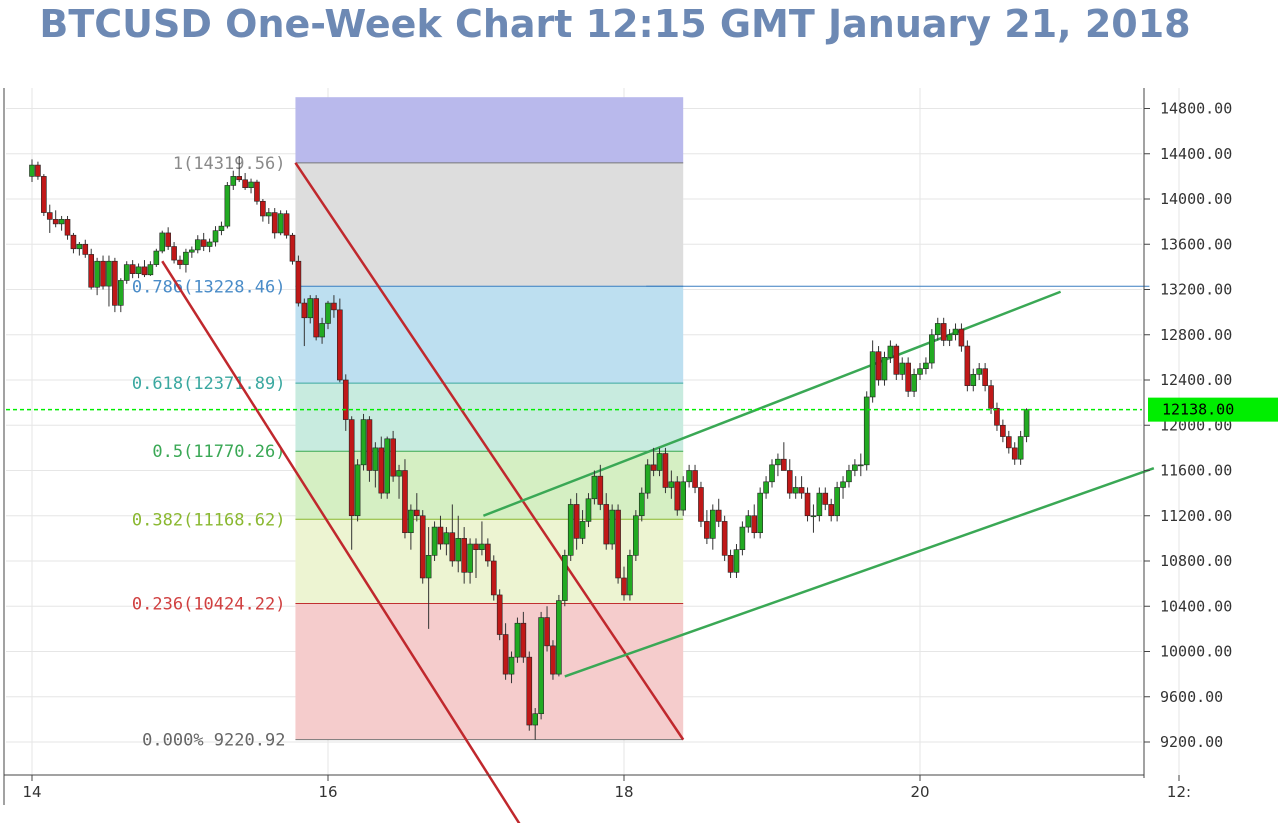 The height and width of the screenshot is (823, 1281). I want to click on x-tick-label: 12:, so click(1179, 792).